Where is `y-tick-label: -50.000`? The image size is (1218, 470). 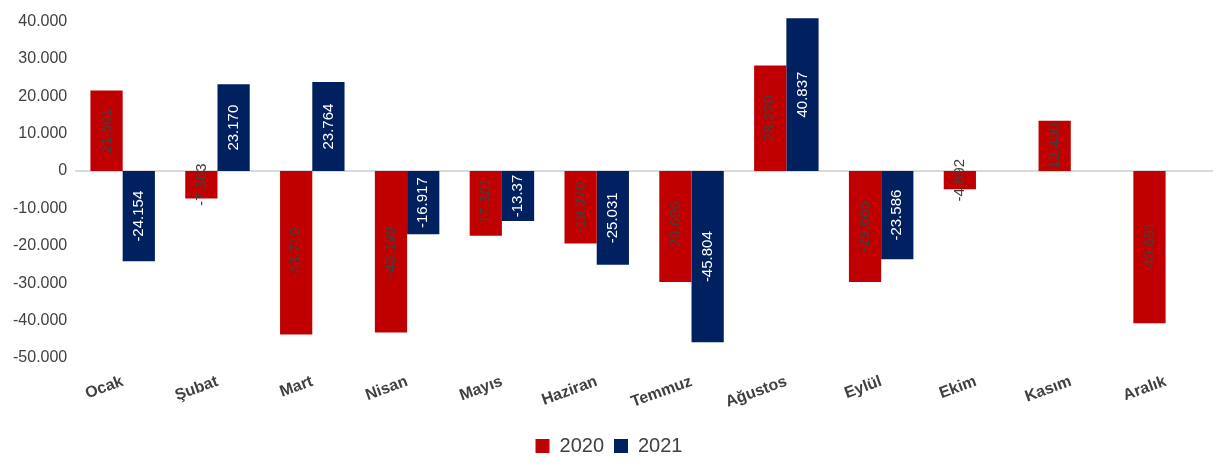 y-tick-label: -50.000 is located at coordinates (40, 357).